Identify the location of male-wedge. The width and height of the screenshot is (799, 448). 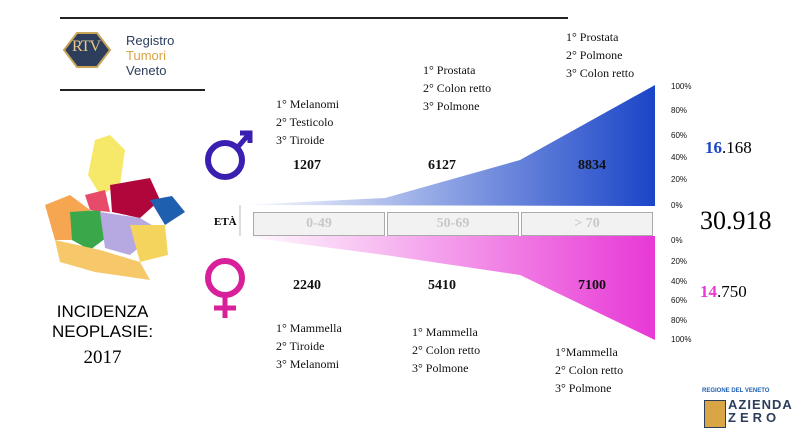
(447, 145).